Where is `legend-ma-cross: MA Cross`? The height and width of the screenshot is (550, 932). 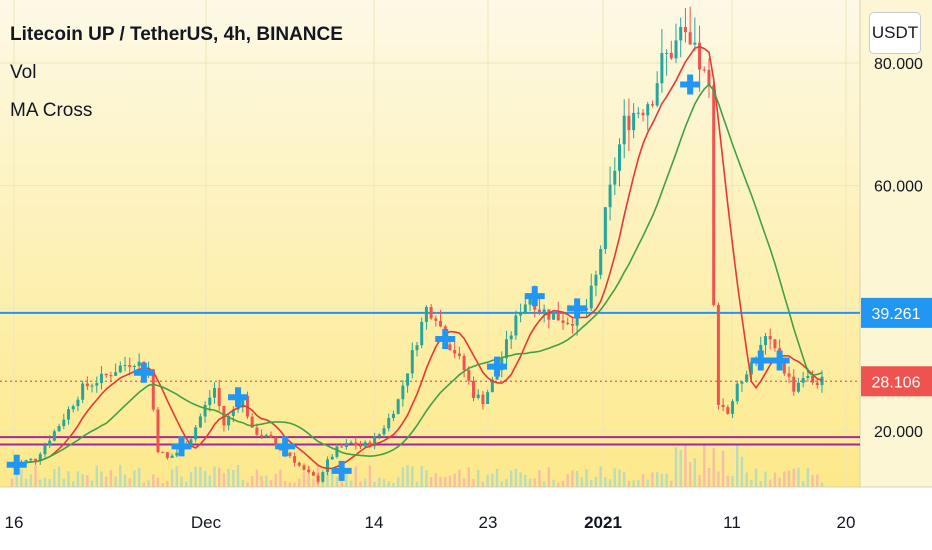 legend-ma-cross: MA Cross is located at coordinates (51, 110).